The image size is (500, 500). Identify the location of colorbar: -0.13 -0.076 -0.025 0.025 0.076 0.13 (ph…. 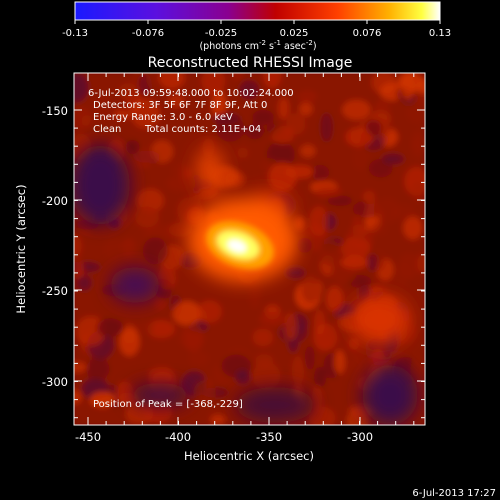
(256, 26).